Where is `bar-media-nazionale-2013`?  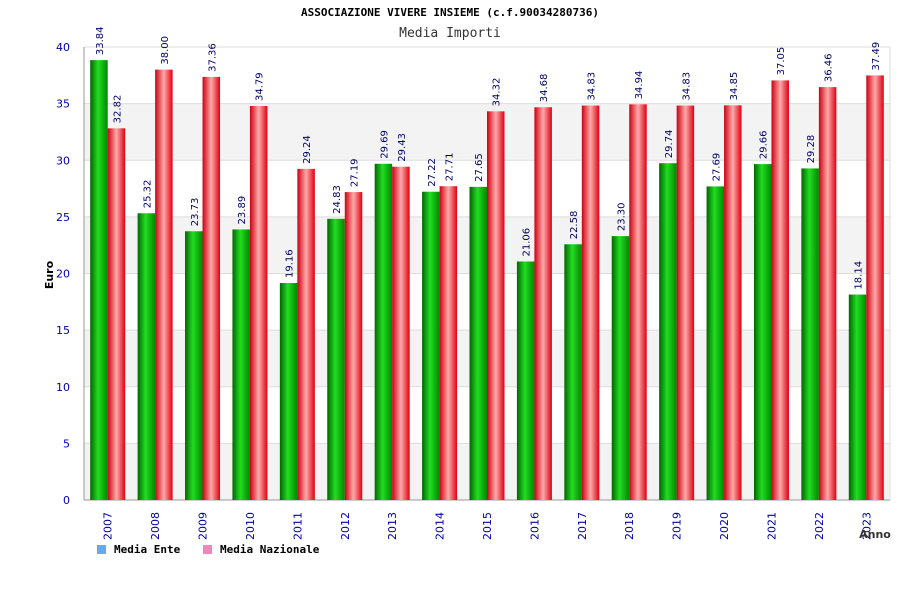 bar-media-nazionale-2013 is located at coordinates (401, 333).